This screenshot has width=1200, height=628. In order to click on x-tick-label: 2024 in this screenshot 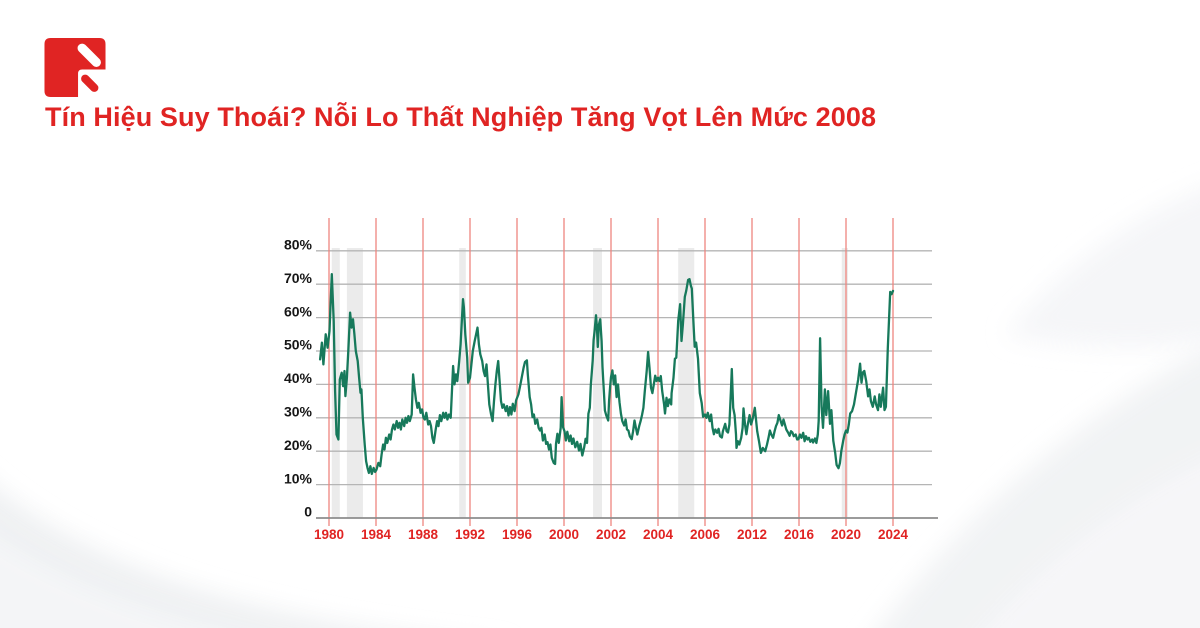, I will do `click(893, 534)`.